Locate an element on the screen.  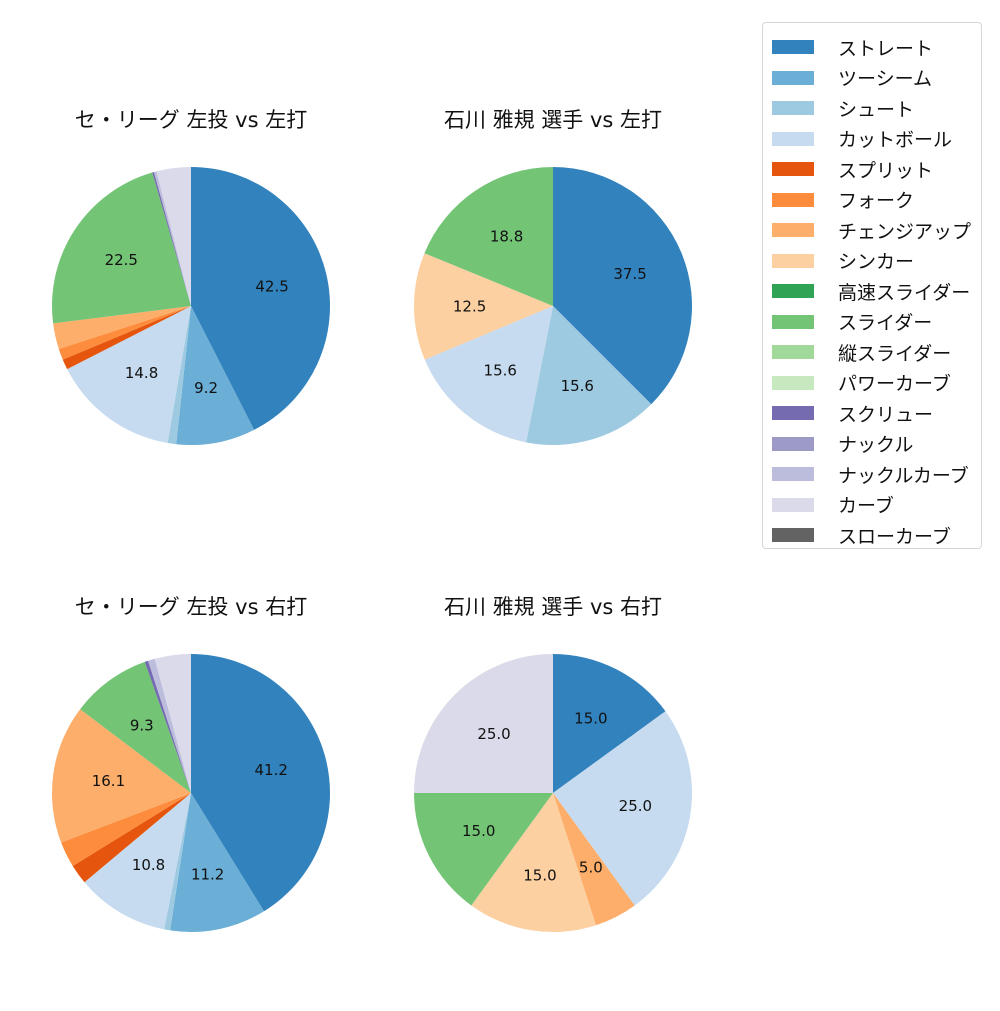
legend-item: スローカーブ is located at coordinates (876, 535).